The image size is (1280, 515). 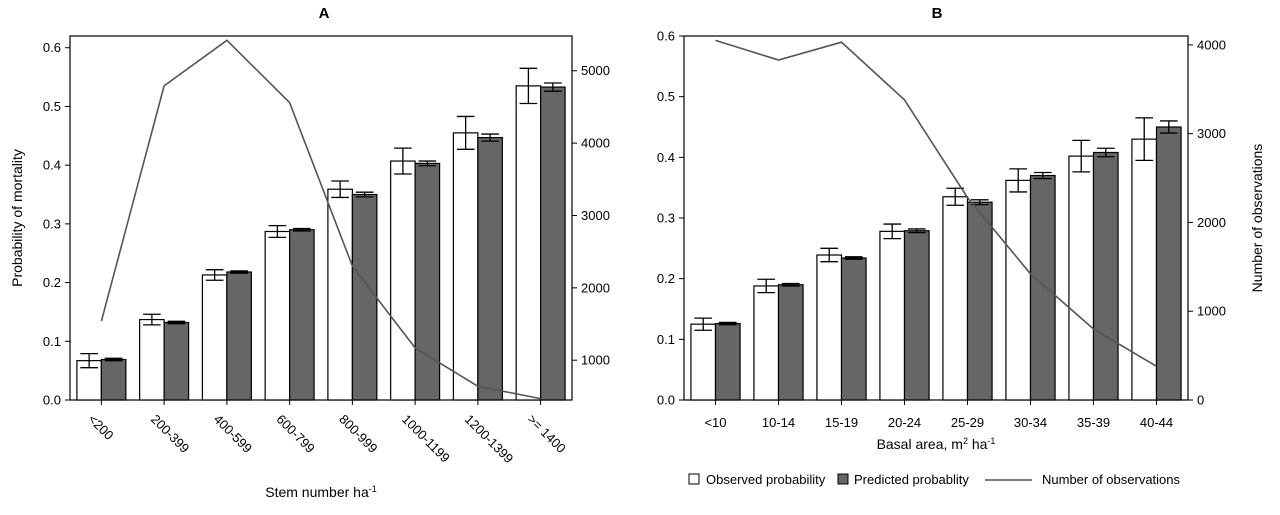 I want to click on x-axis-label: Basal area, m2 ha-1, so click(x=936, y=444).